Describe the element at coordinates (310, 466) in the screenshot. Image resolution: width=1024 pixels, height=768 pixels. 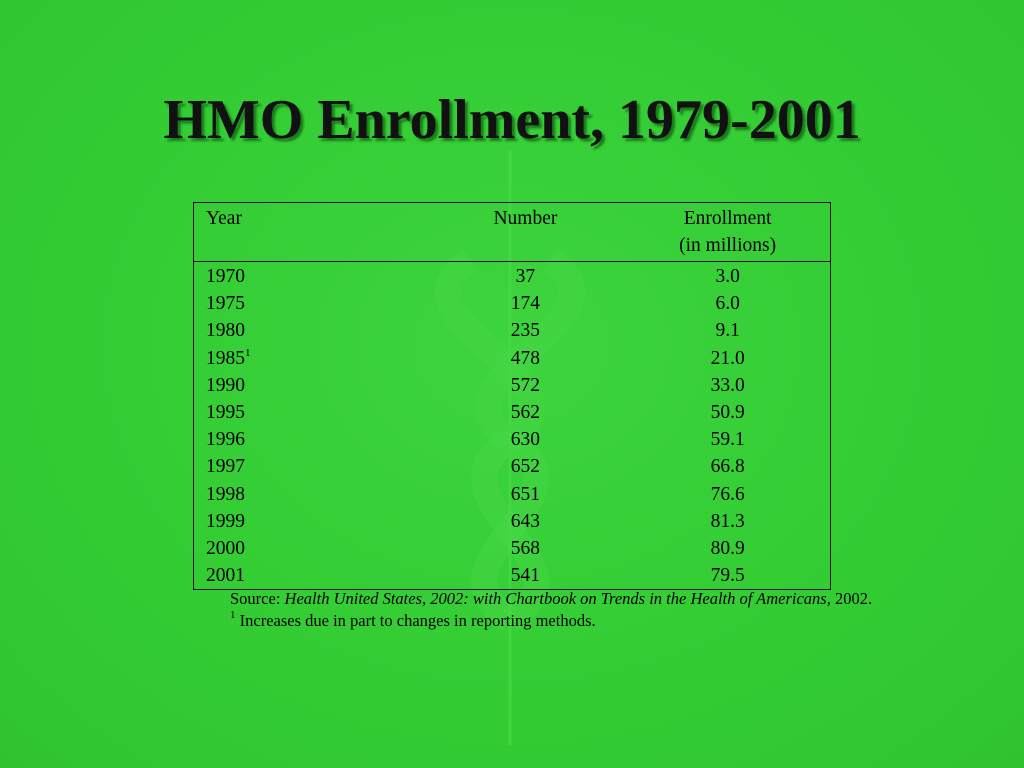
I see `year-cell: 1997` at that location.